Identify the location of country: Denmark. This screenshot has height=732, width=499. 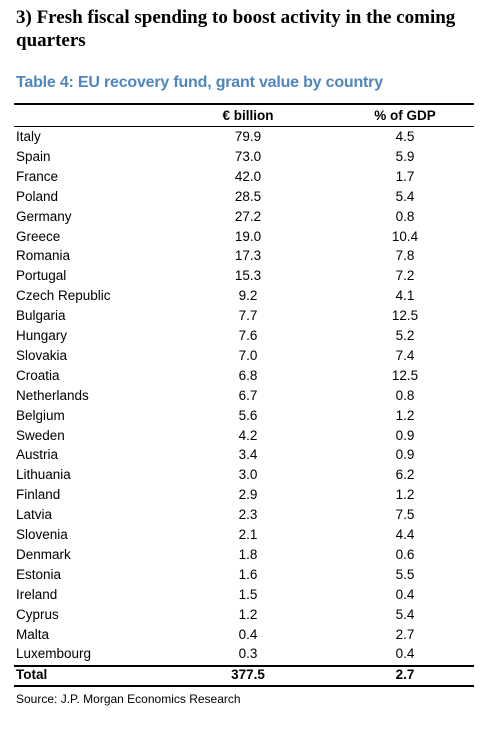
(43, 554).